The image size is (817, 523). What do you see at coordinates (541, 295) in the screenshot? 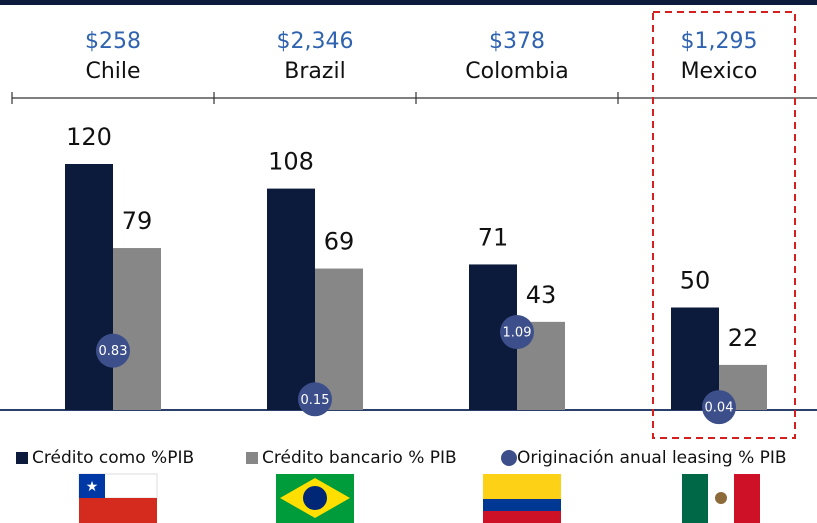
I see `value-label: 43` at bounding box center [541, 295].